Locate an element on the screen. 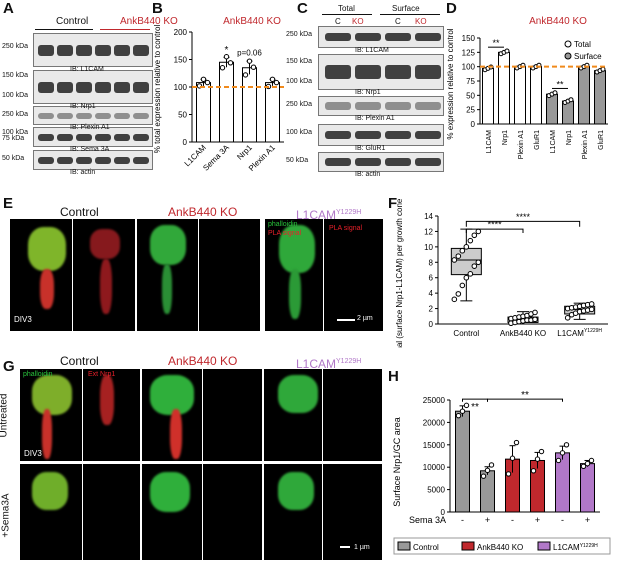 This screenshot has height=563, width=617. f-xtick-sup: Y1229H is located at coordinates (593, 331).